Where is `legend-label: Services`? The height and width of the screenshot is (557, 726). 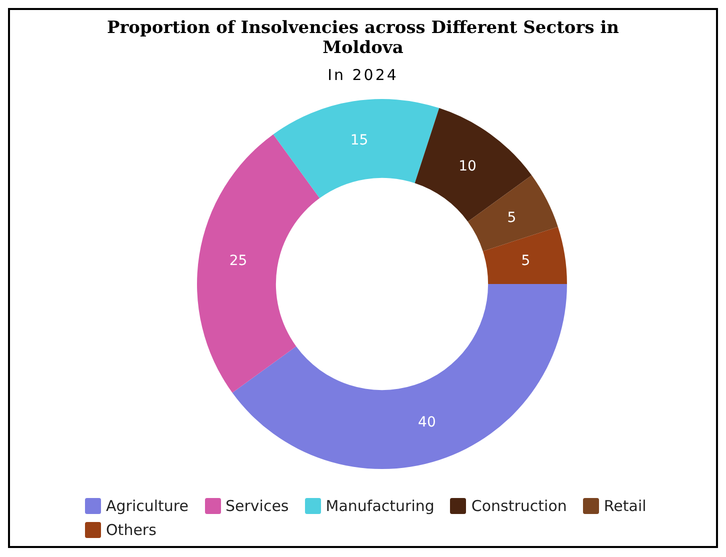 legend-label: Services is located at coordinates (257, 506).